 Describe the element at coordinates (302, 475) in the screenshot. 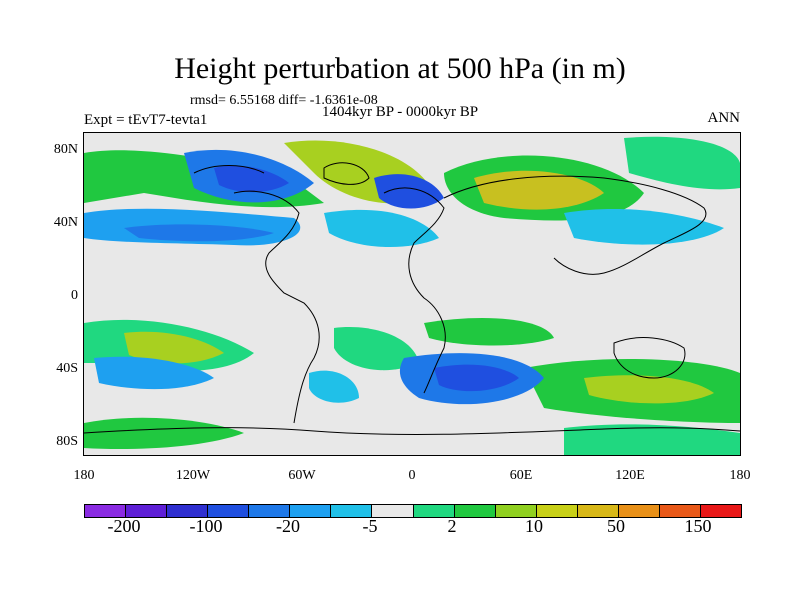

I see `x-tick-label: 60W` at that location.